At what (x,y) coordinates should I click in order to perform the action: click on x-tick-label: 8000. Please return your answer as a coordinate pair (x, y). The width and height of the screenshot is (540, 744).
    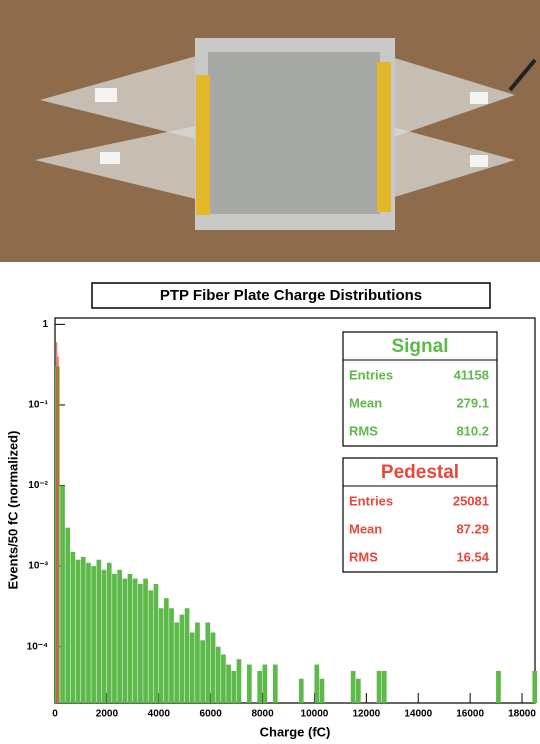
    Looking at the image, I should click on (262, 714).